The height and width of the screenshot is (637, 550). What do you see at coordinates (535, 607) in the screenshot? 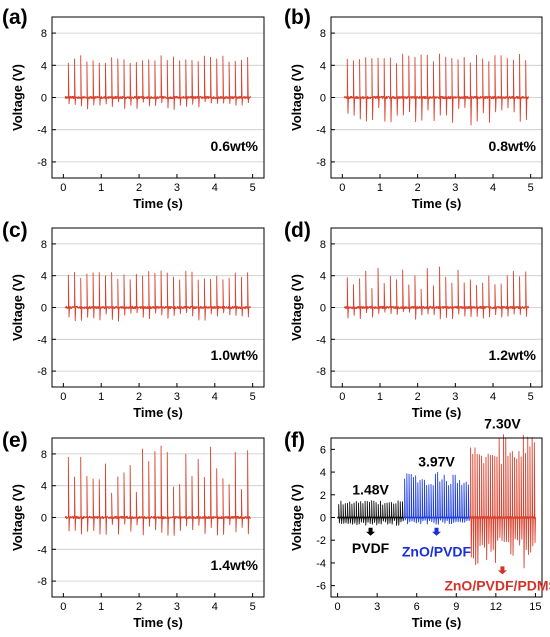
I see `x-tick-label: 15` at bounding box center [535, 607].